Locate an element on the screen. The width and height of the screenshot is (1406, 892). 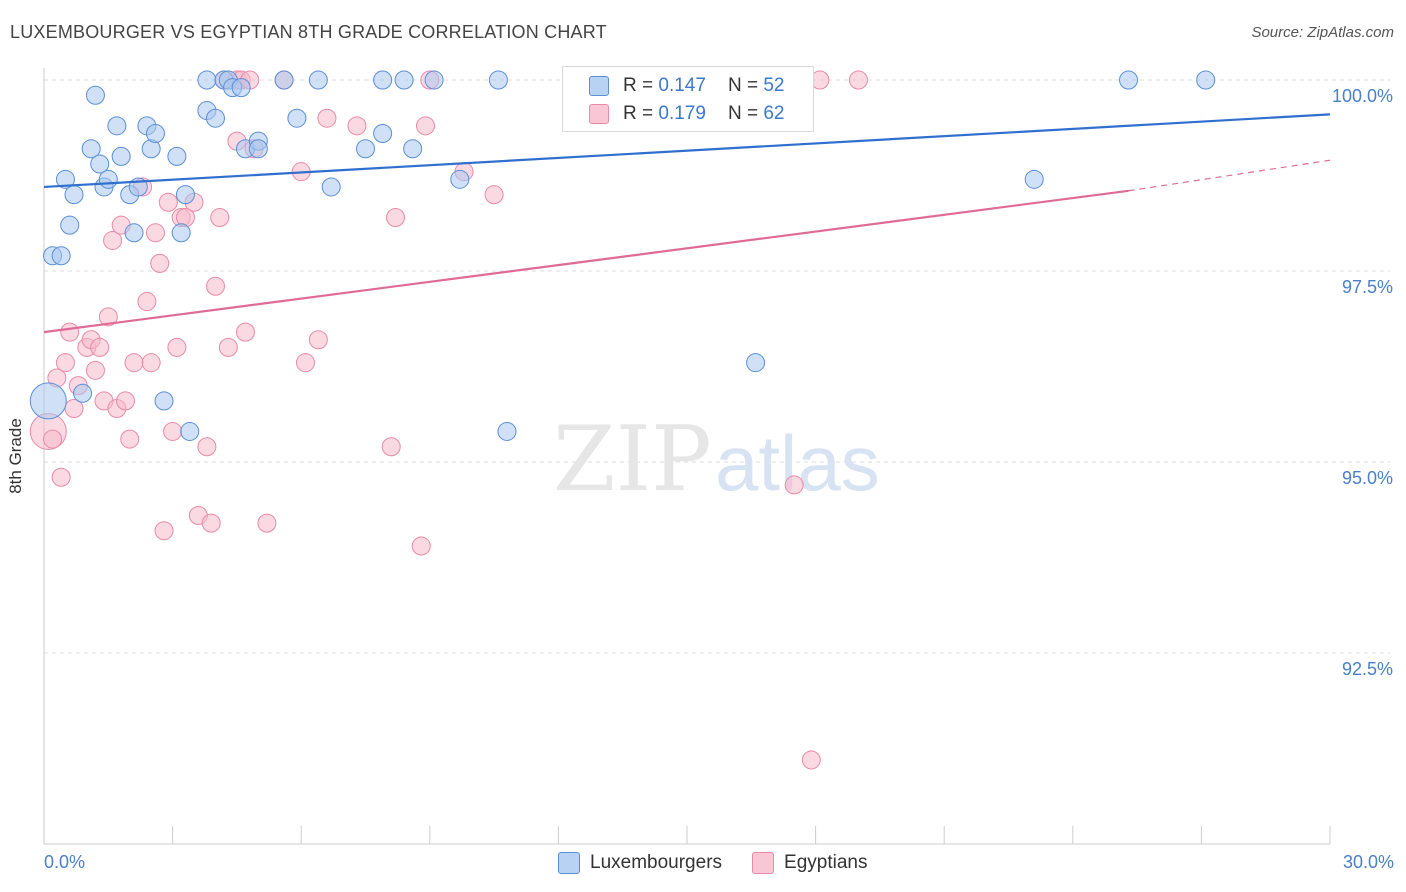
stats-legend: R = 0.147 N = 52 R = 0.179 N = 62 is located at coordinates (688, 99).